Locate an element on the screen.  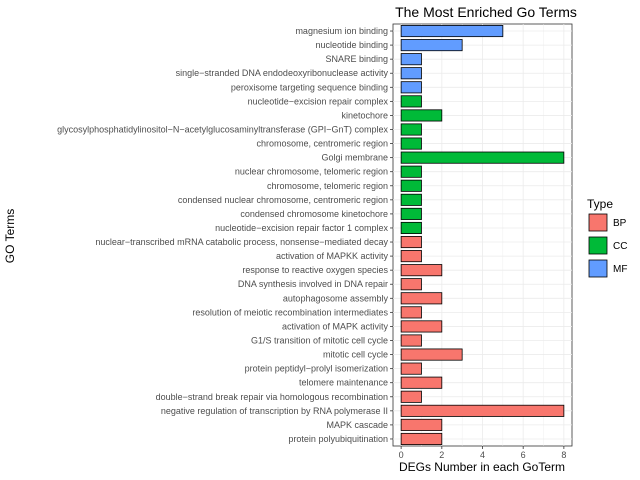
y-tick-label: chromosome, telomeric region is located at coordinates (327, 186).